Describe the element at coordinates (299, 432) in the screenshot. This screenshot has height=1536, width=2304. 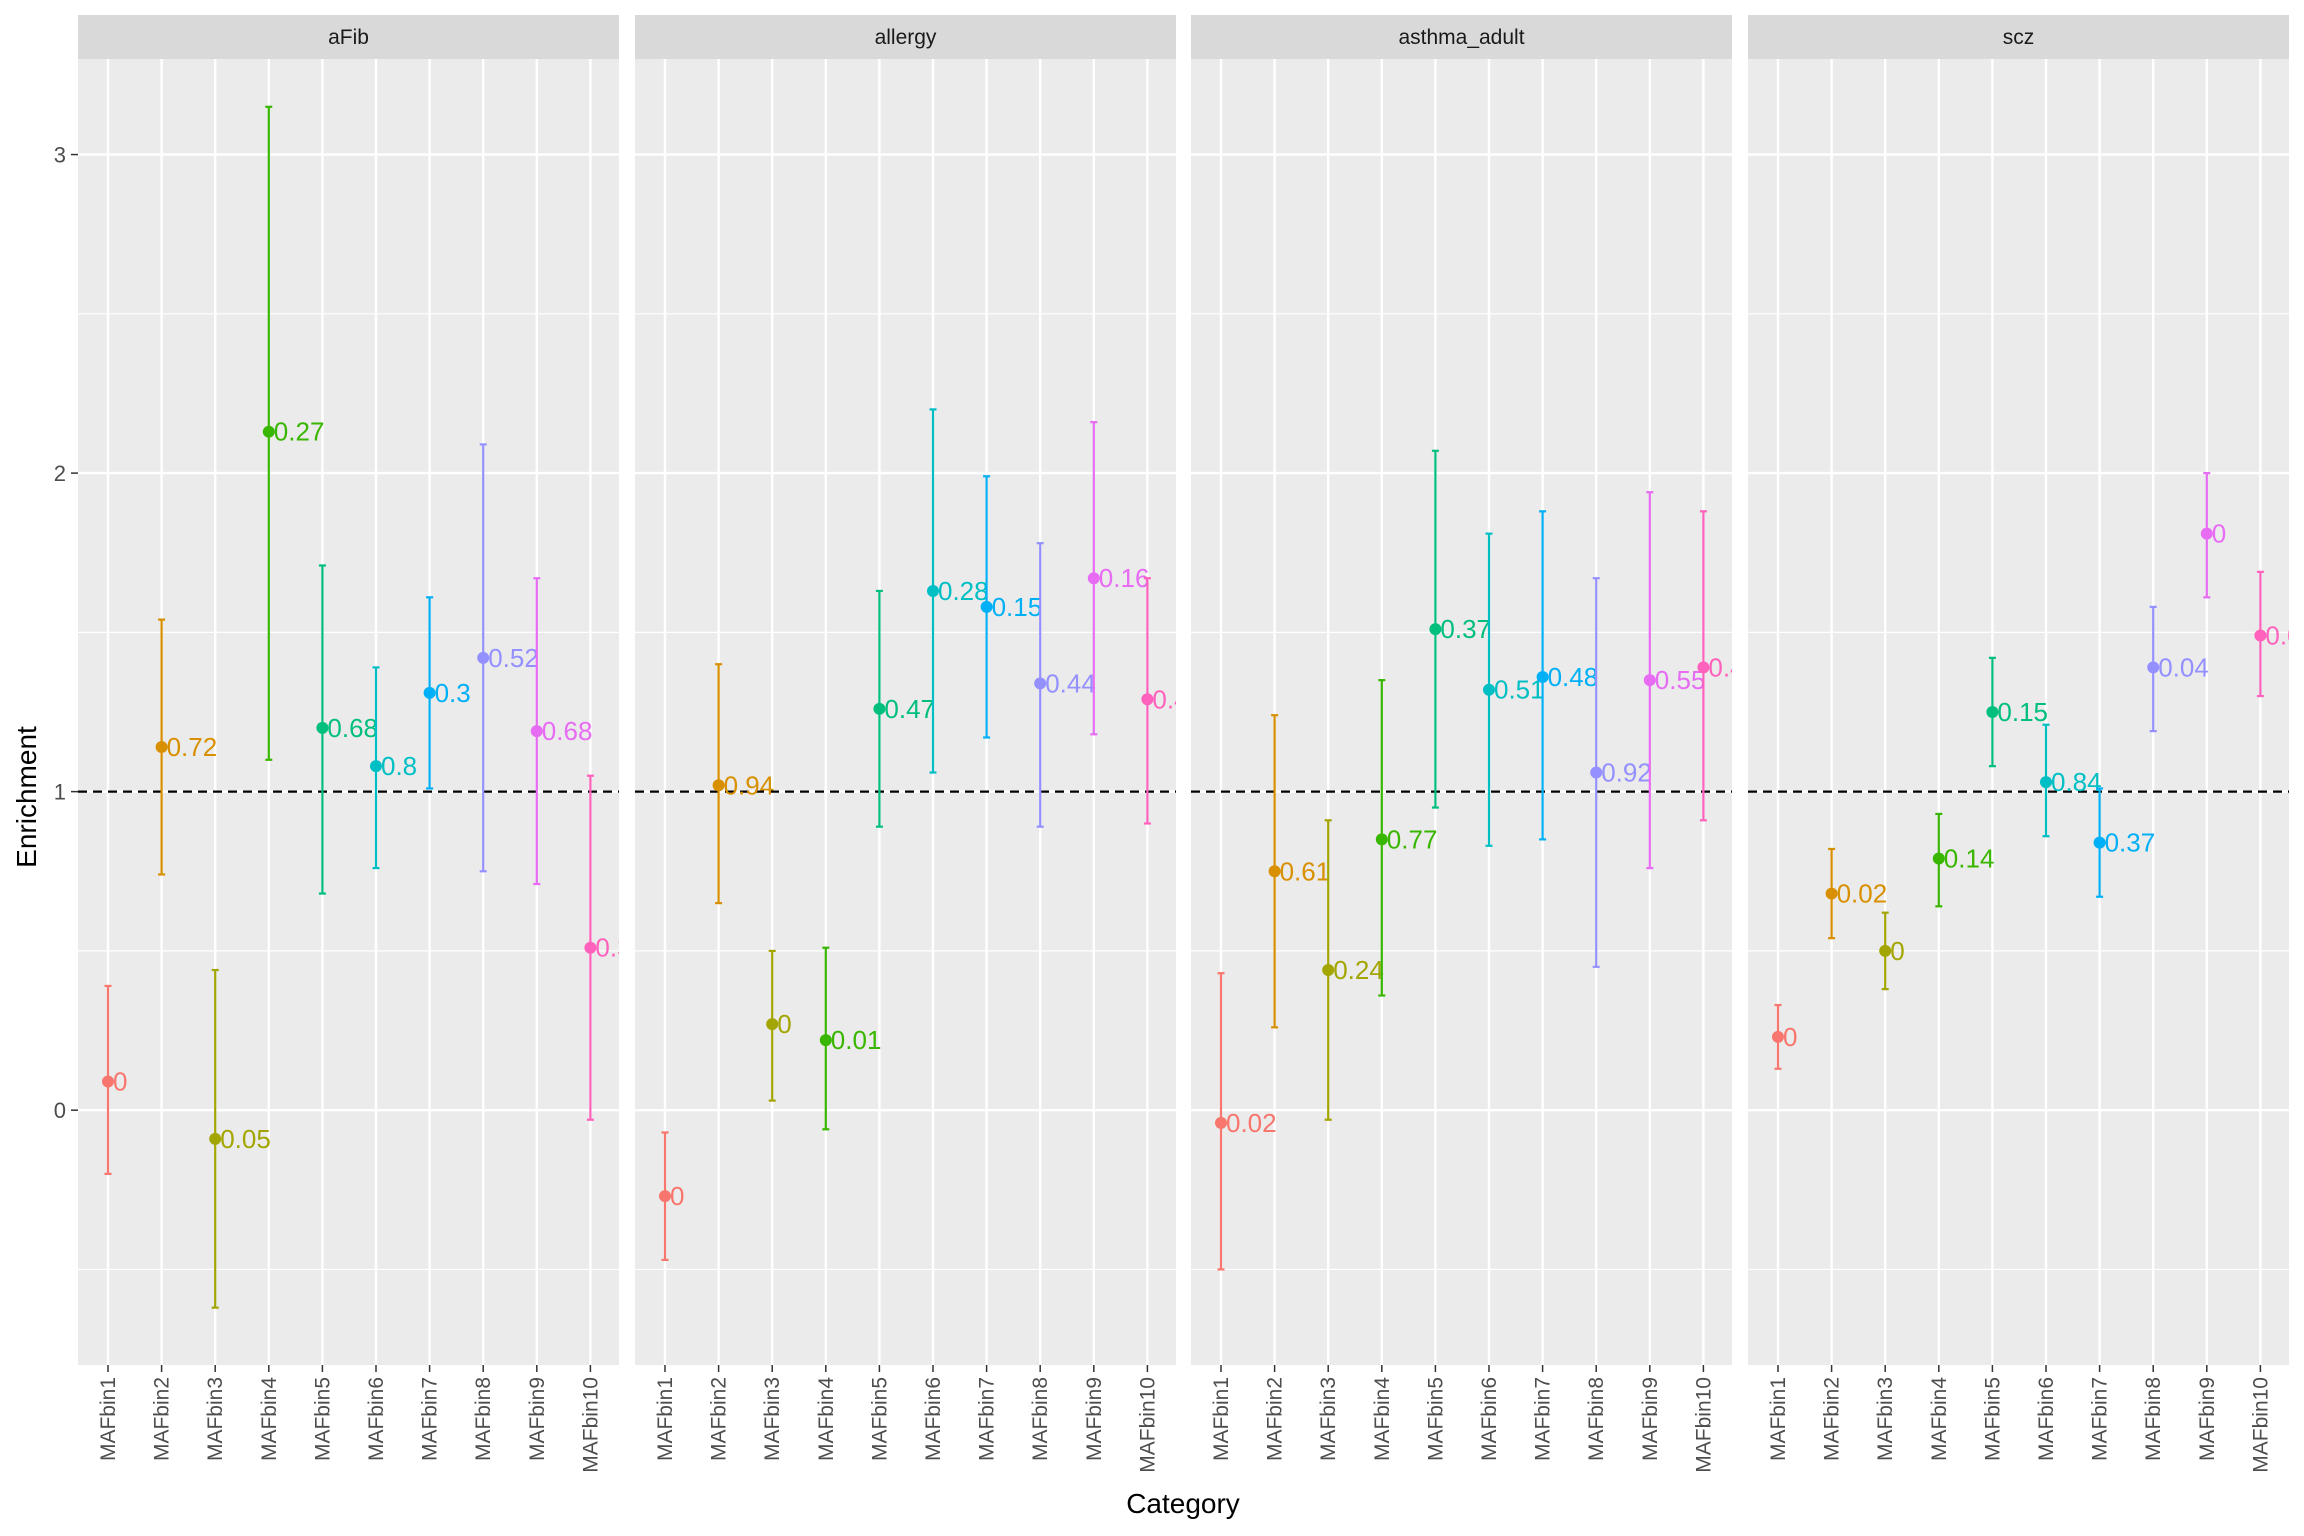
I see `data-label: 0.27` at that location.